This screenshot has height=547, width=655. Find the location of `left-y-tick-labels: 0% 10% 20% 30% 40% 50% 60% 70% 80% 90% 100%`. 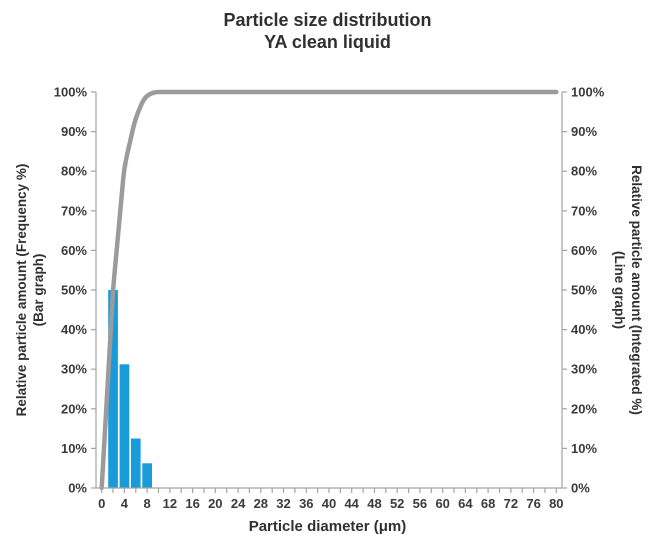

left-y-tick-labels: 0% 10% 20% 30% 40% 50% 60% 70% 80% 90% 100% is located at coordinates (75, 290).